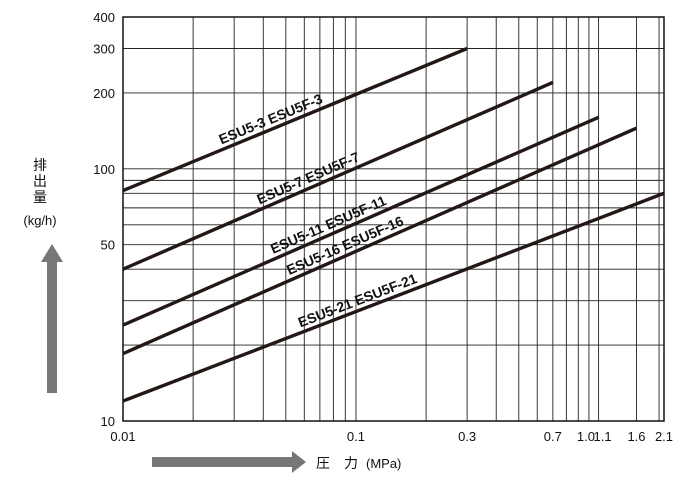 The height and width of the screenshot is (482, 700). Describe the element at coordinates (104, 93) in the screenshot. I see `y-tick-label: 200` at that location.